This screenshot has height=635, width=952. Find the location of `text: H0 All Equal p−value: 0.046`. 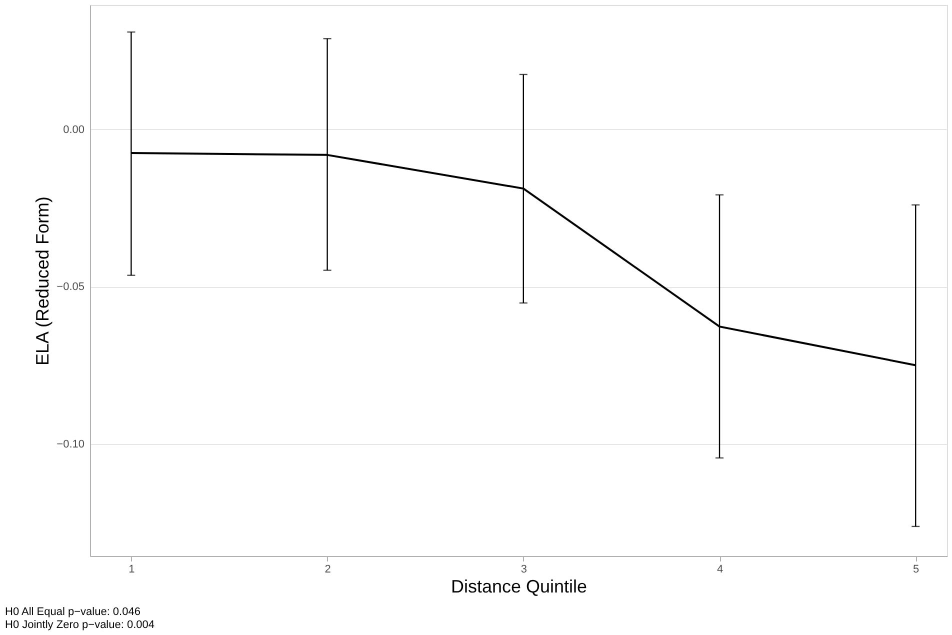

text: H0 All Equal p−value: 0.046 is located at coordinates (72, 612).